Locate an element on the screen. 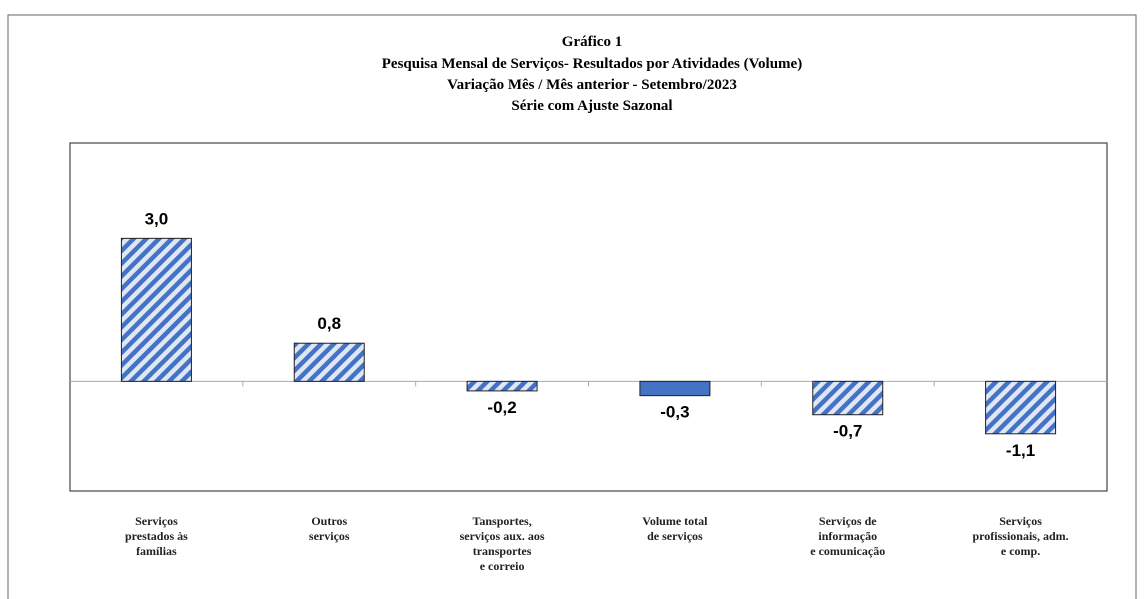  value-label: -0,2 is located at coordinates (501, 407).